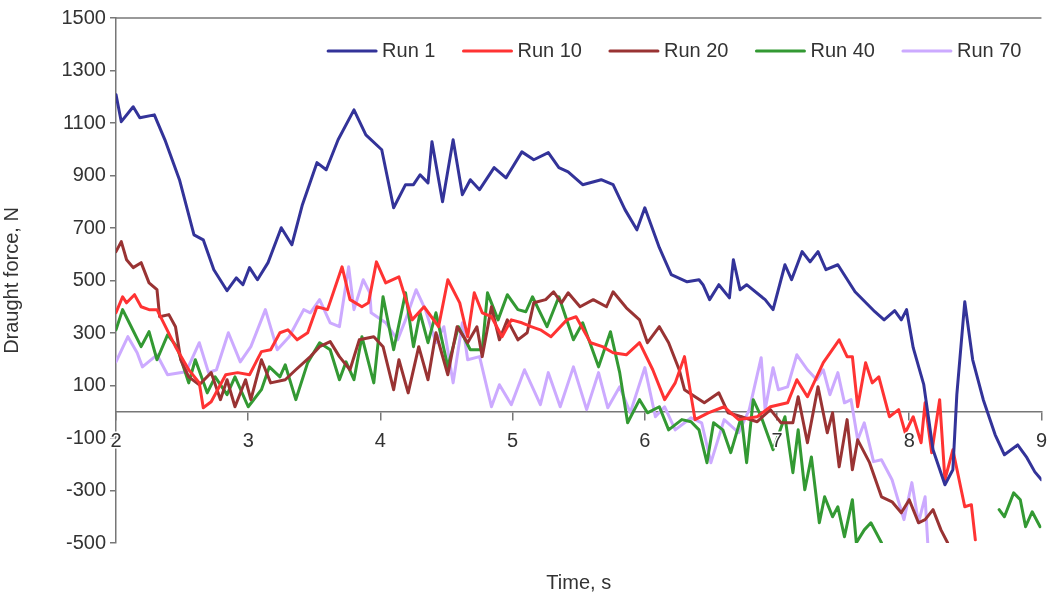 This screenshot has height=598, width=1057. What do you see at coordinates (85, 541) in the screenshot?
I see `y-tick-label: -500` at bounding box center [85, 541].